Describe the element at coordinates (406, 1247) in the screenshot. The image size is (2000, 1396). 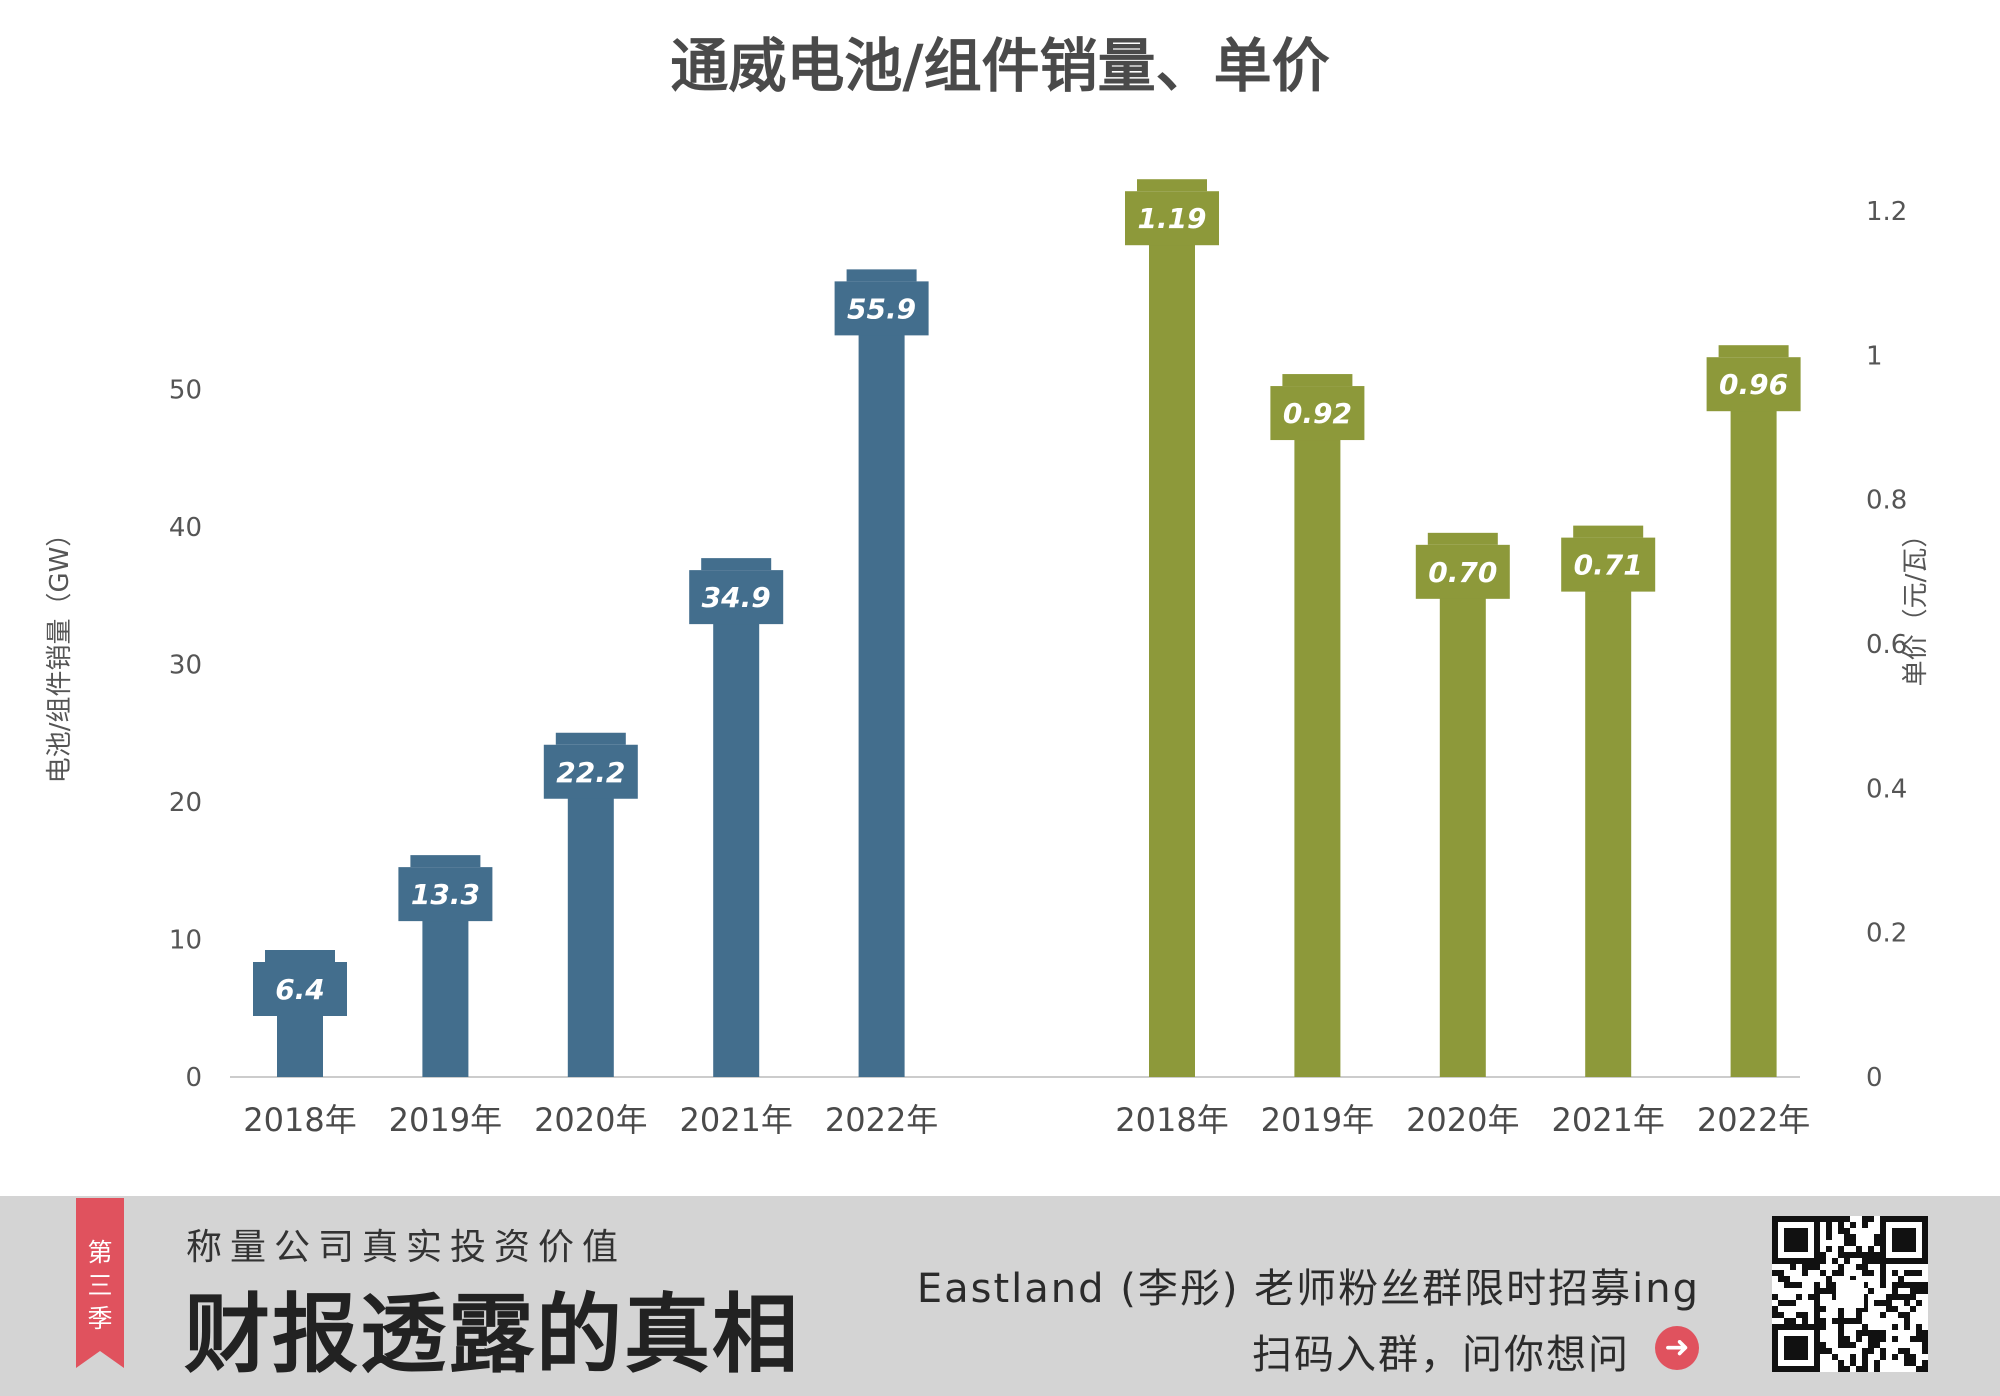
I see `slogan: 称量公司真实投资价值` at that location.